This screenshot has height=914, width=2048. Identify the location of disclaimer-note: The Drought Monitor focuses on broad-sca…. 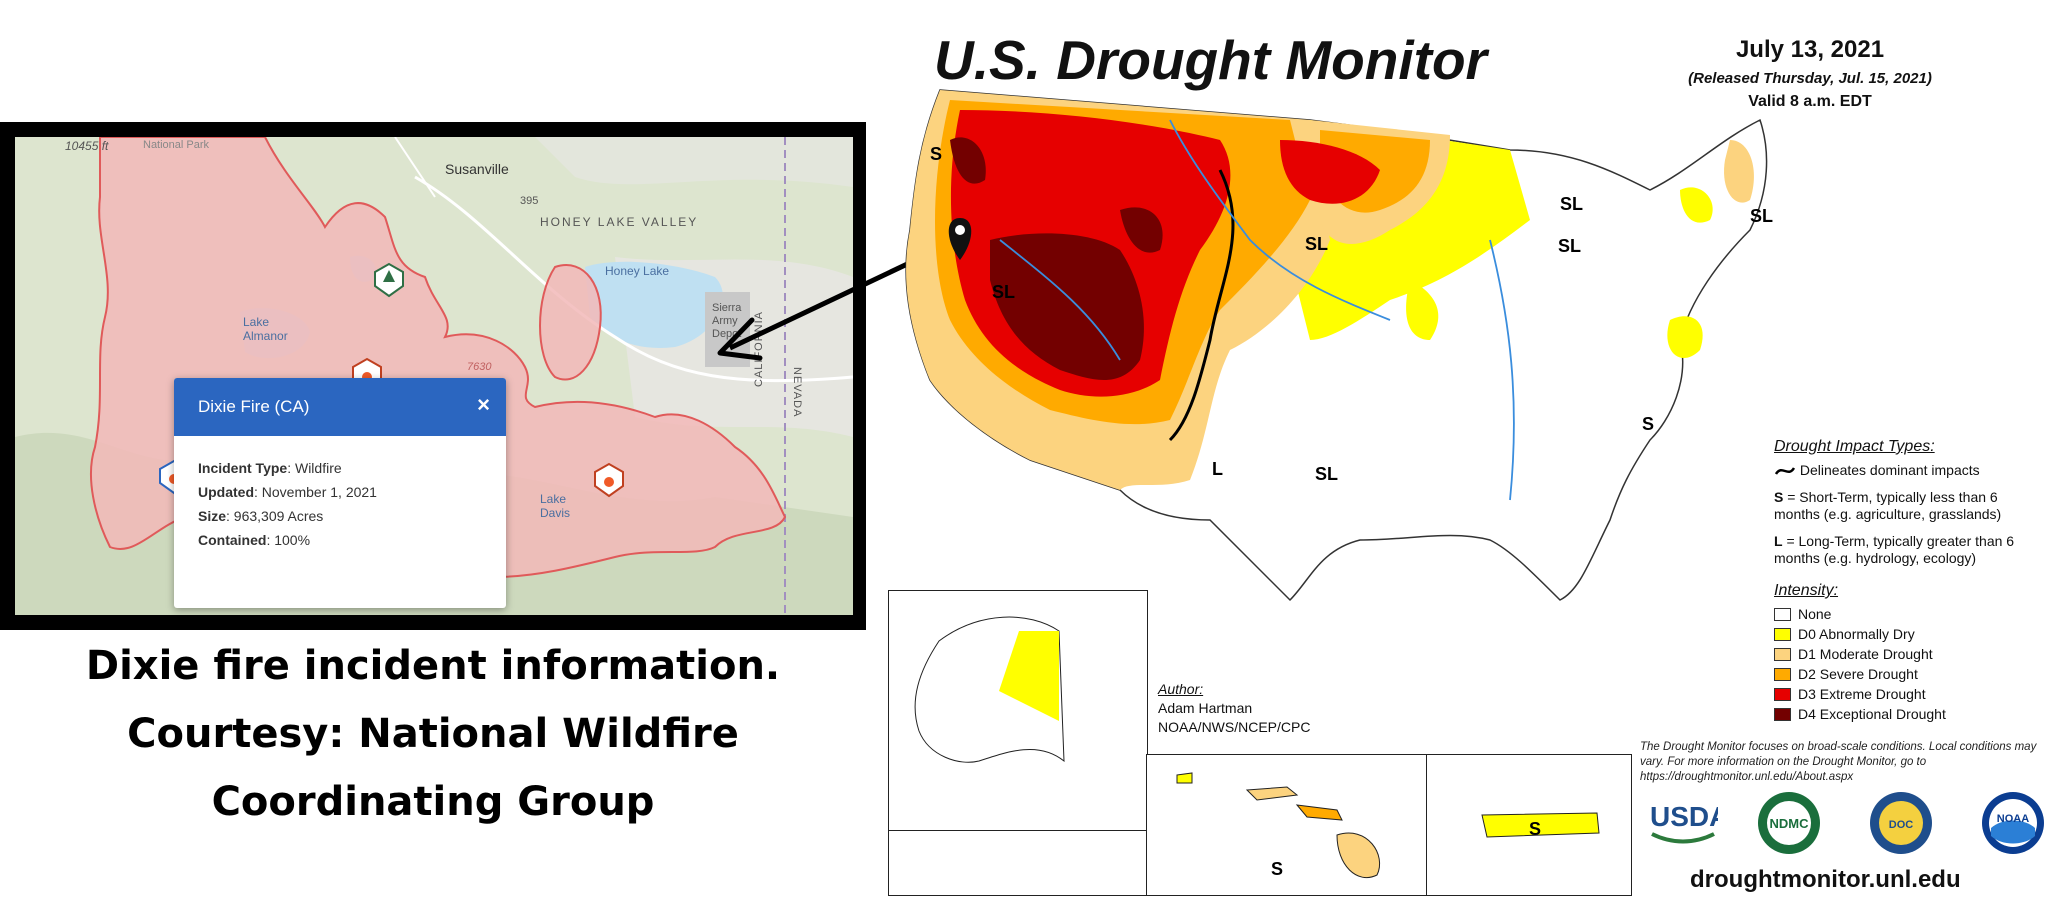
(1838, 762).